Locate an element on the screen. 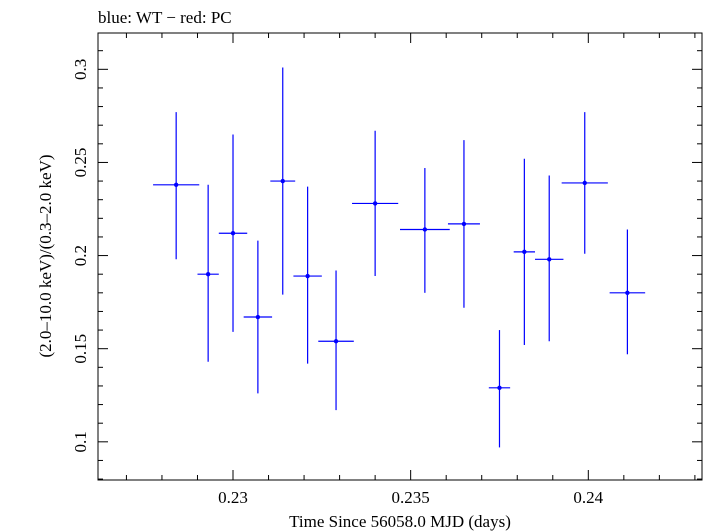 The image size is (705, 532). x-tick-label: 0.235 is located at coordinates (411, 497).